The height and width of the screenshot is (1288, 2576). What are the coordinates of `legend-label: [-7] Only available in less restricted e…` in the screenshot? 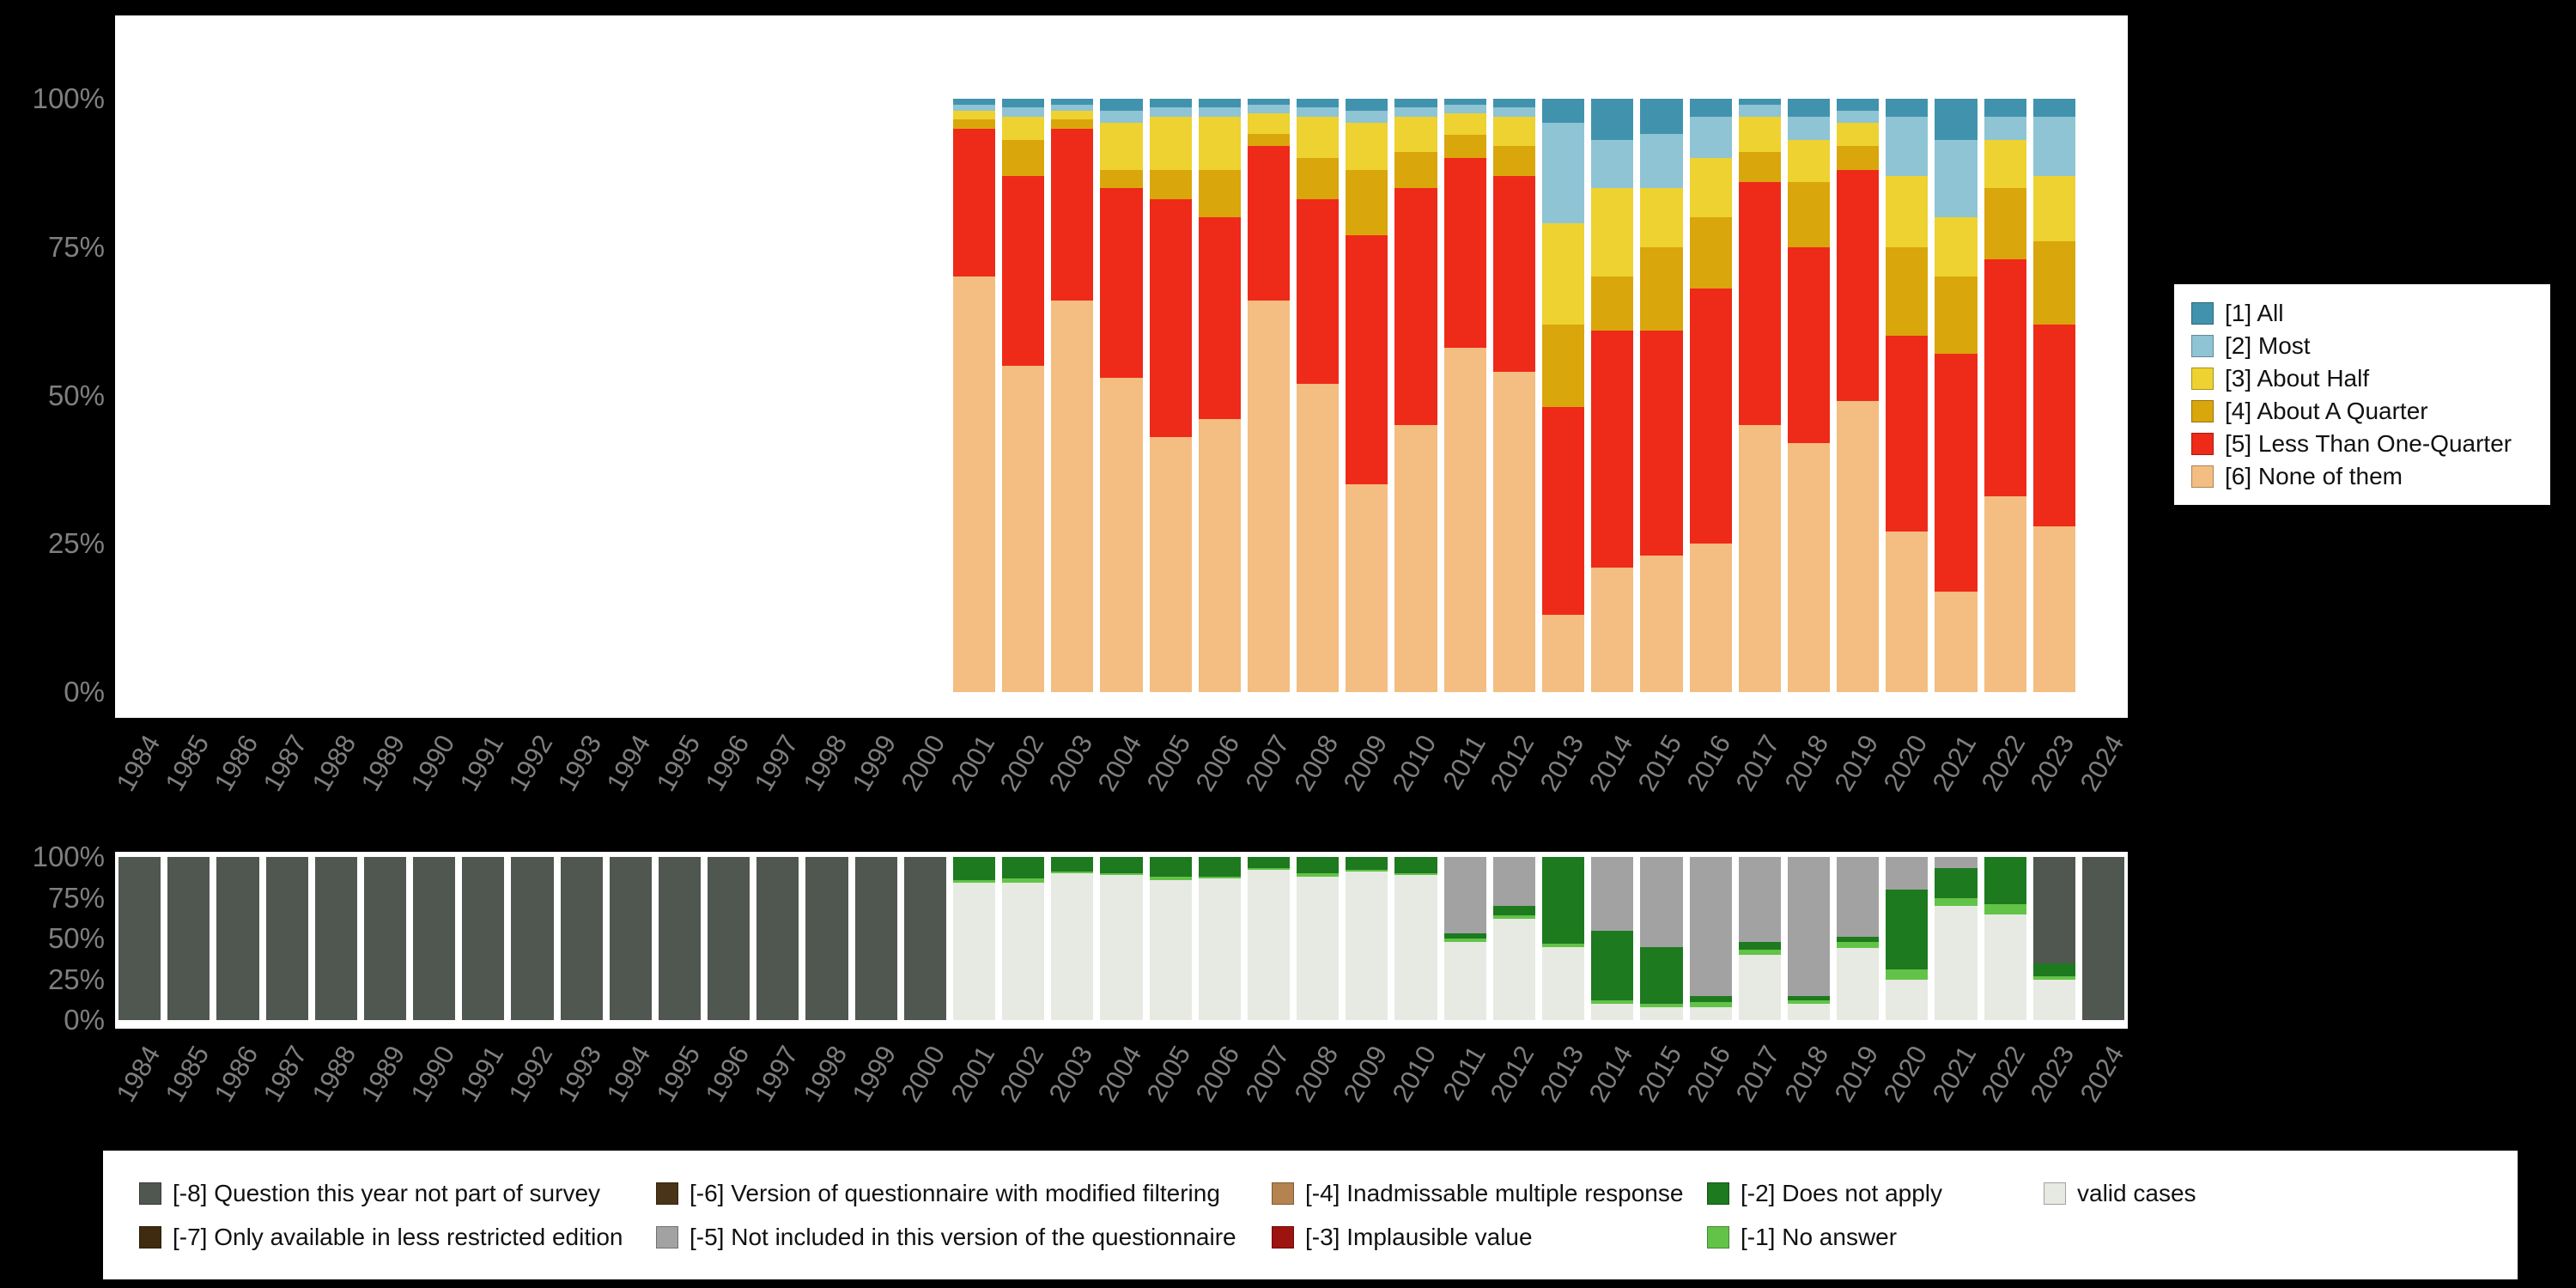 It's located at (398, 1237).